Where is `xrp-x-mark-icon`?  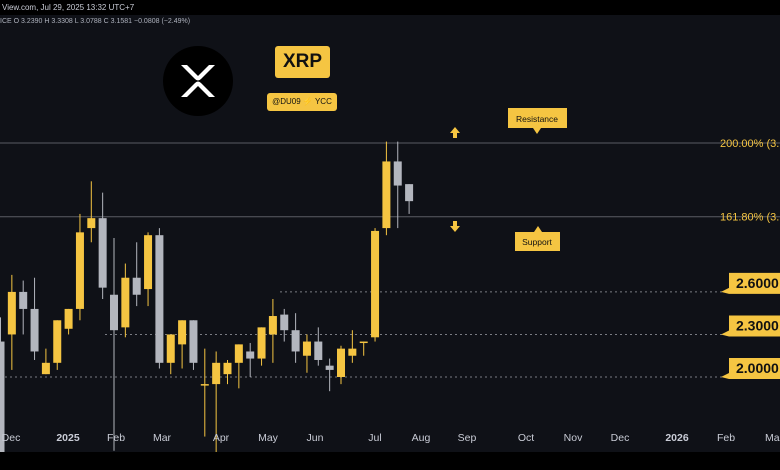 xrp-x-mark-icon is located at coordinates (198, 81).